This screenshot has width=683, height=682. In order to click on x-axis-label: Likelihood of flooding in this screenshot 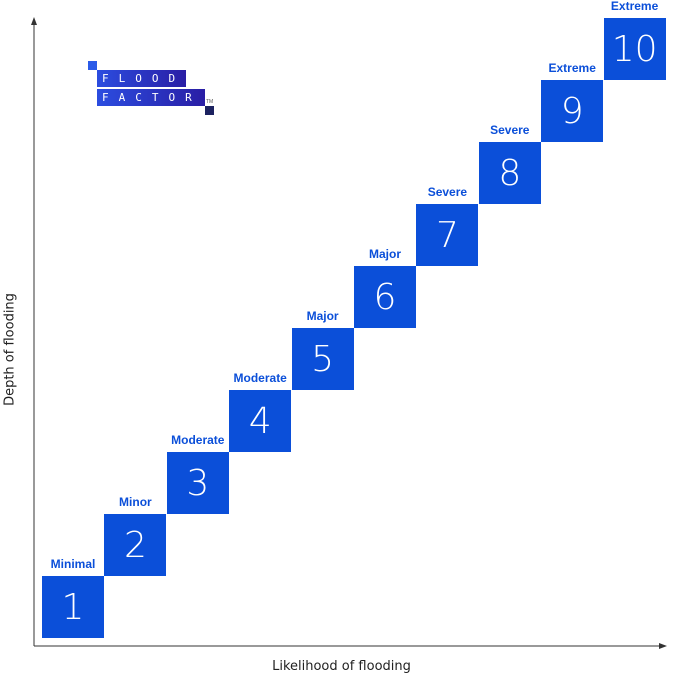, I will do `click(341, 666)`.